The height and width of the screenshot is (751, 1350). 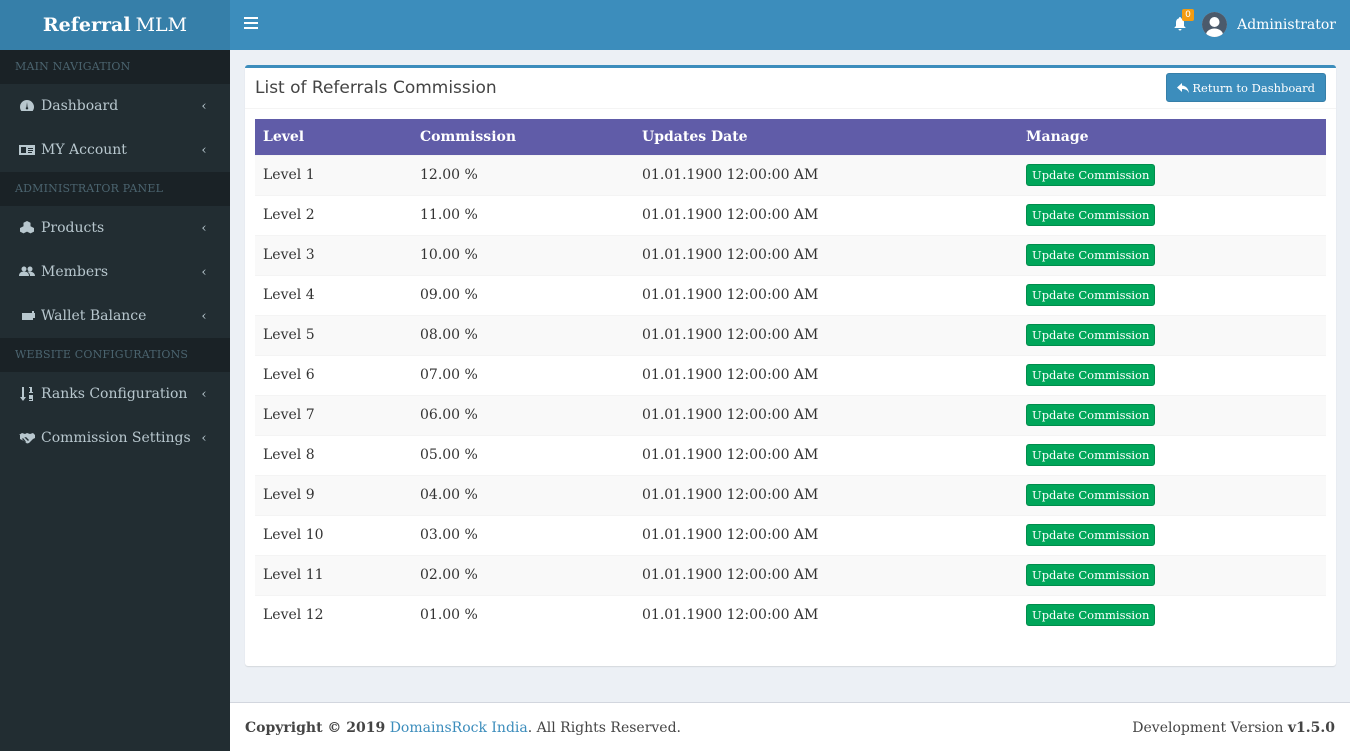 What do you see at coordinates (695, 136) in the screenshot?
I see `column-header-updates-date: Updates Date` at bounding box center [695, 136].